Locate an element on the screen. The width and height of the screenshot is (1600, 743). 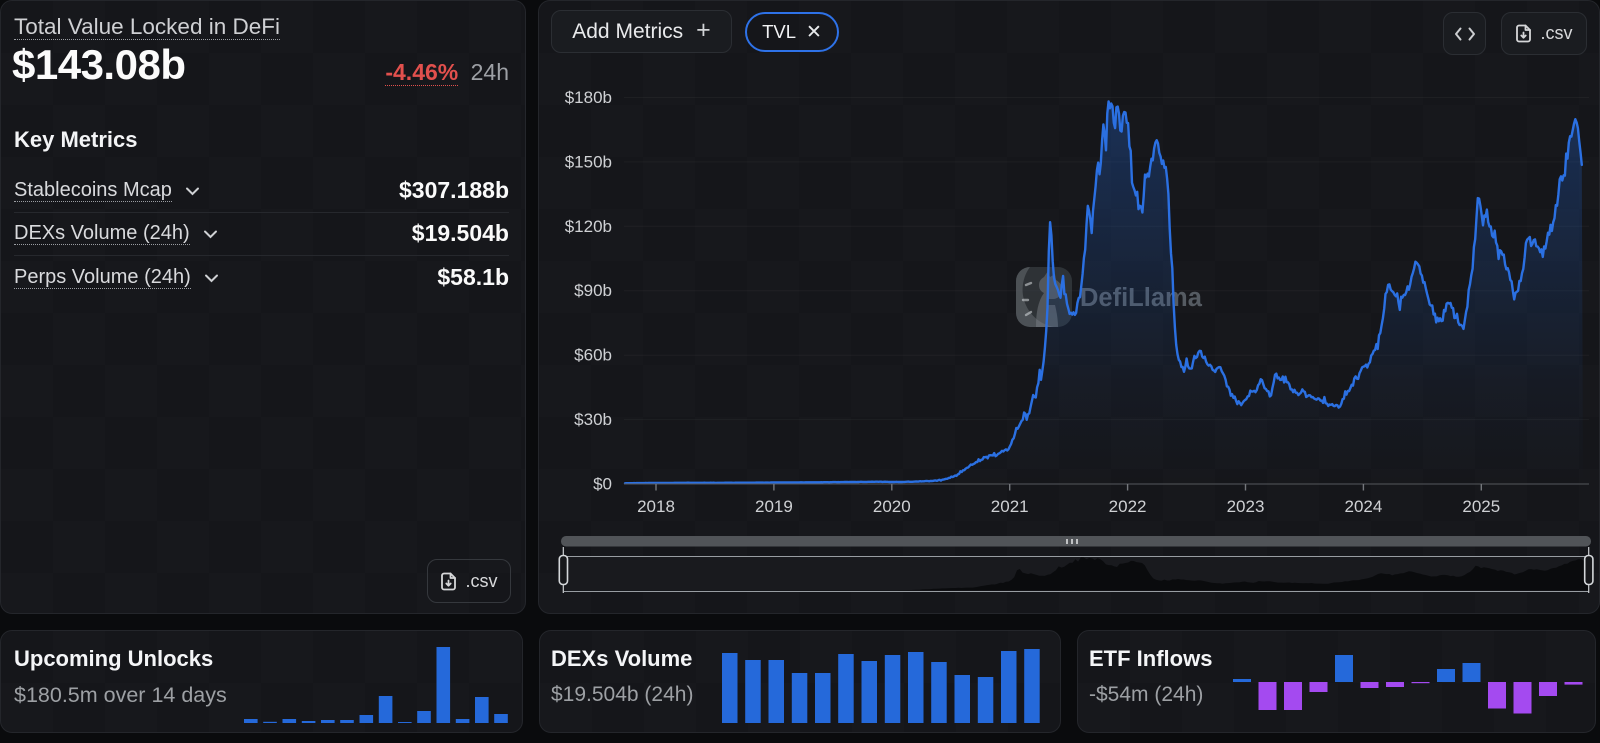
svg-text: 2021 is located at coordinates (1010, 506).